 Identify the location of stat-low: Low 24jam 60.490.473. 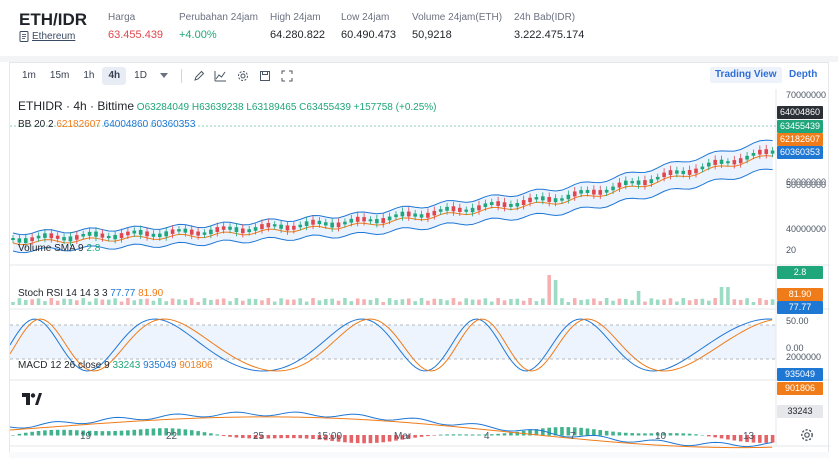
(368, 26).